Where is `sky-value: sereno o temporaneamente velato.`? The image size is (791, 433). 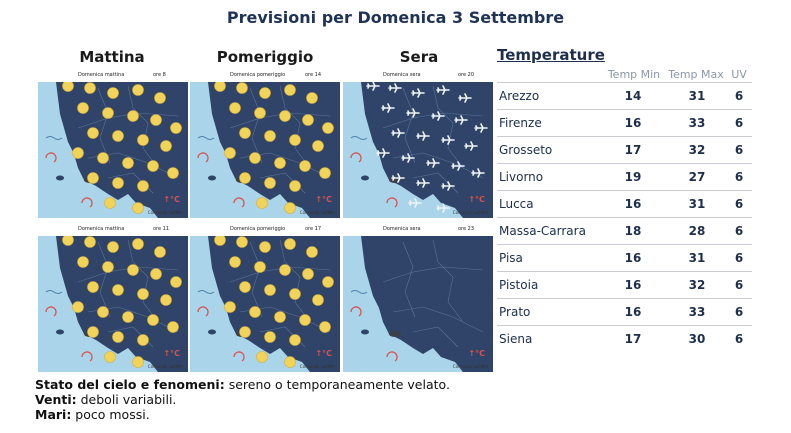 sky-value: sereno o temporaneamente velato. is located at coordinates (337, 384).